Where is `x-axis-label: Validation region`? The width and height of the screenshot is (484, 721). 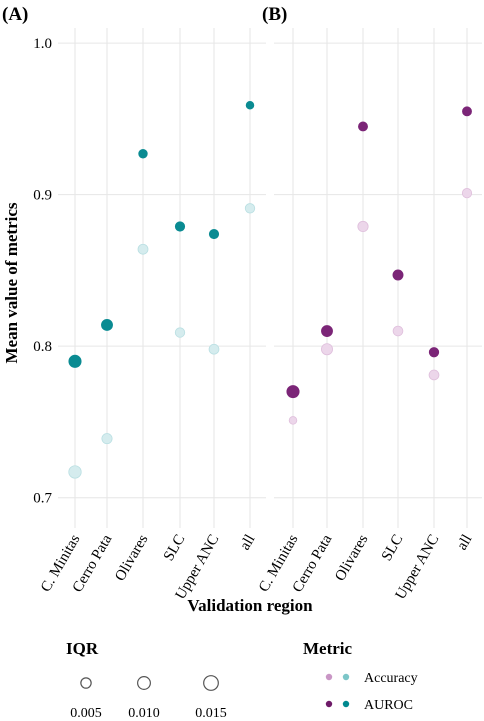 x-axis-label: Validation region is located at coordinates (250, 605).